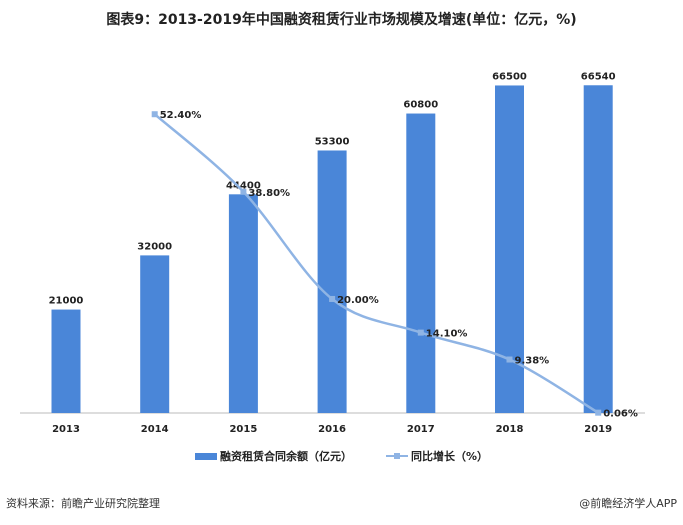 The height and width of the screenshot is (525, 683). Describe the element at coordinates (243, 429) in the screenshot. I see `x-tick-2015: 2015` at that location.